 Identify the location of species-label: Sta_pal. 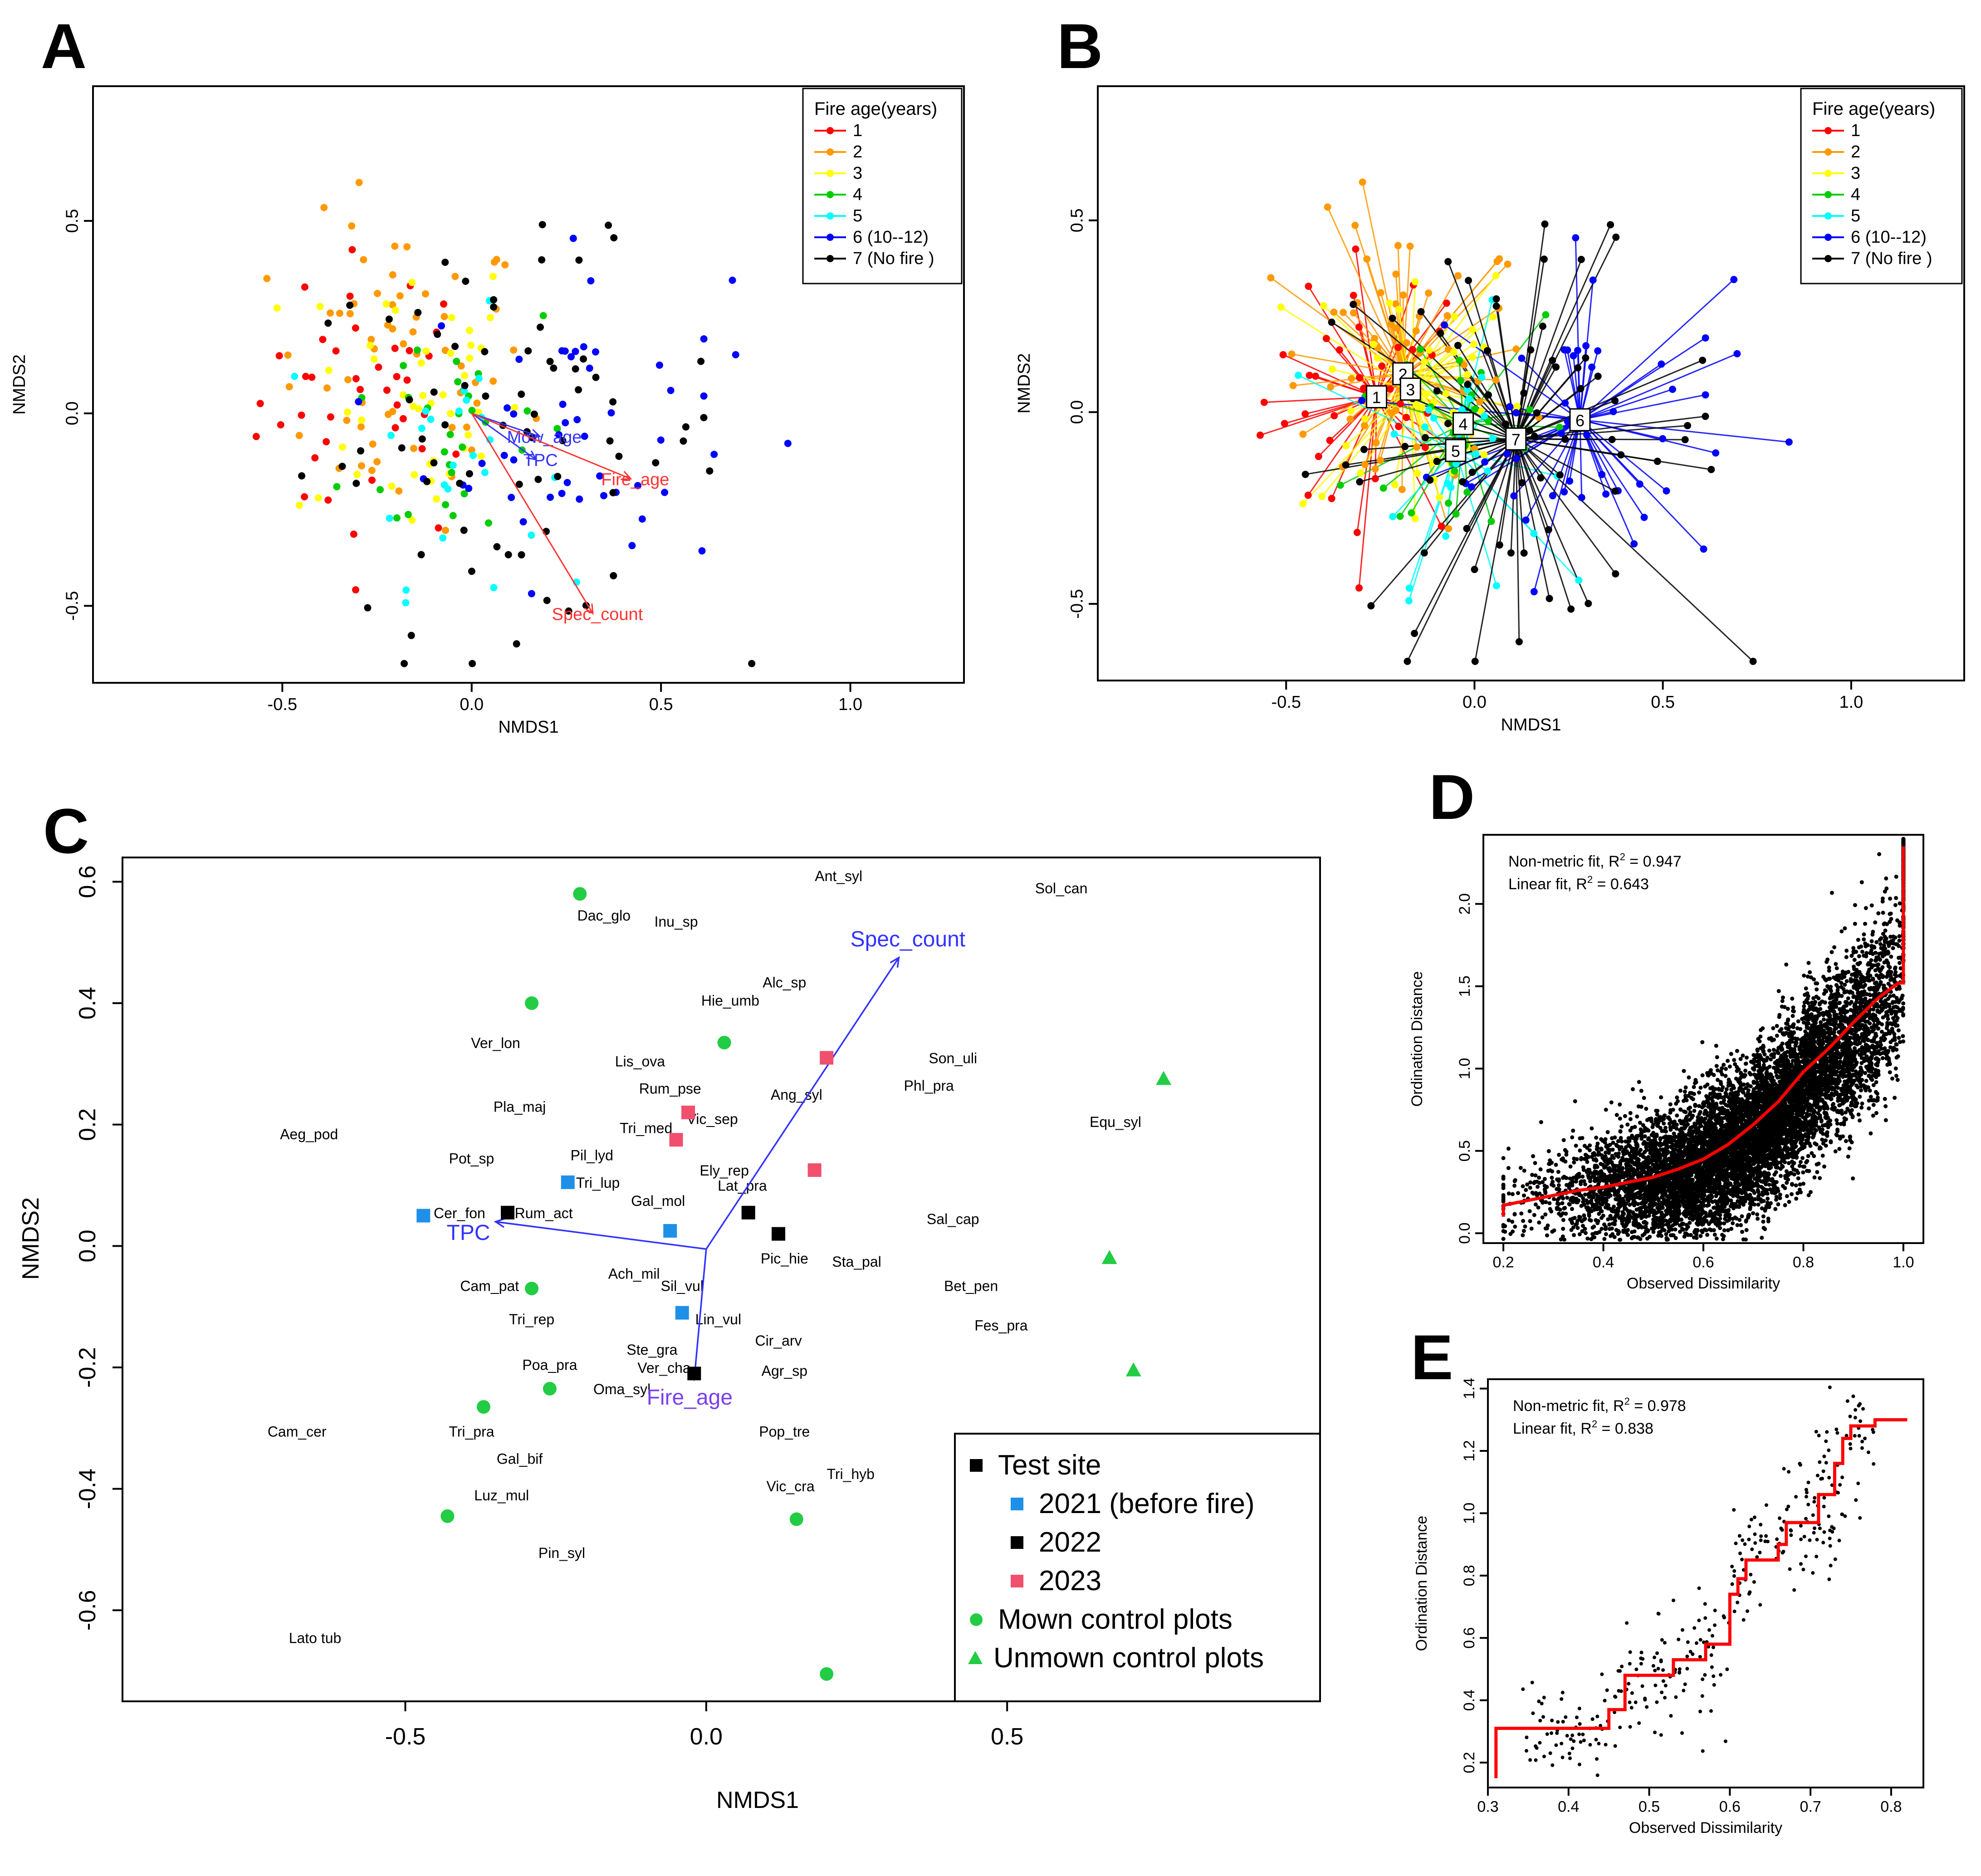
(857, 1262).